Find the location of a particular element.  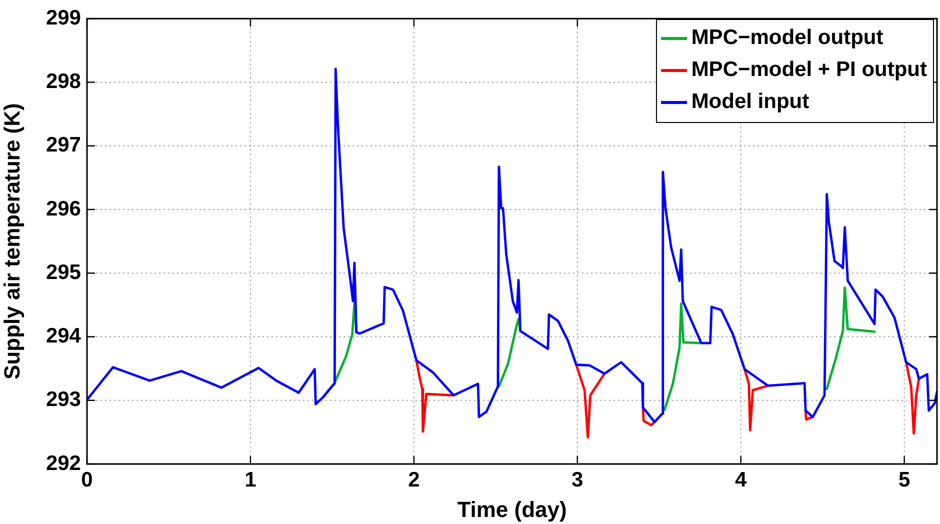

legend-label: Model input is located at coordinates (750, 102).